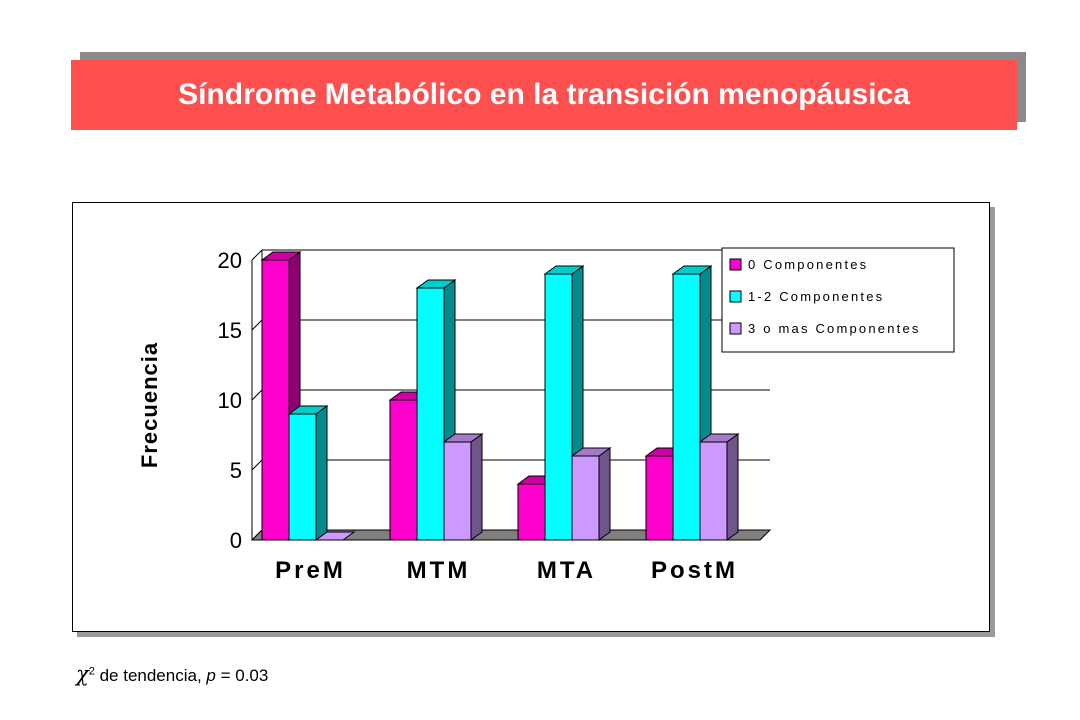 Image resolution: width=1080 pixels, height=720 pixels. Describe the element at coordinates (82, 674) in the screenshot. I see `chi-symbol: χ` at that location.